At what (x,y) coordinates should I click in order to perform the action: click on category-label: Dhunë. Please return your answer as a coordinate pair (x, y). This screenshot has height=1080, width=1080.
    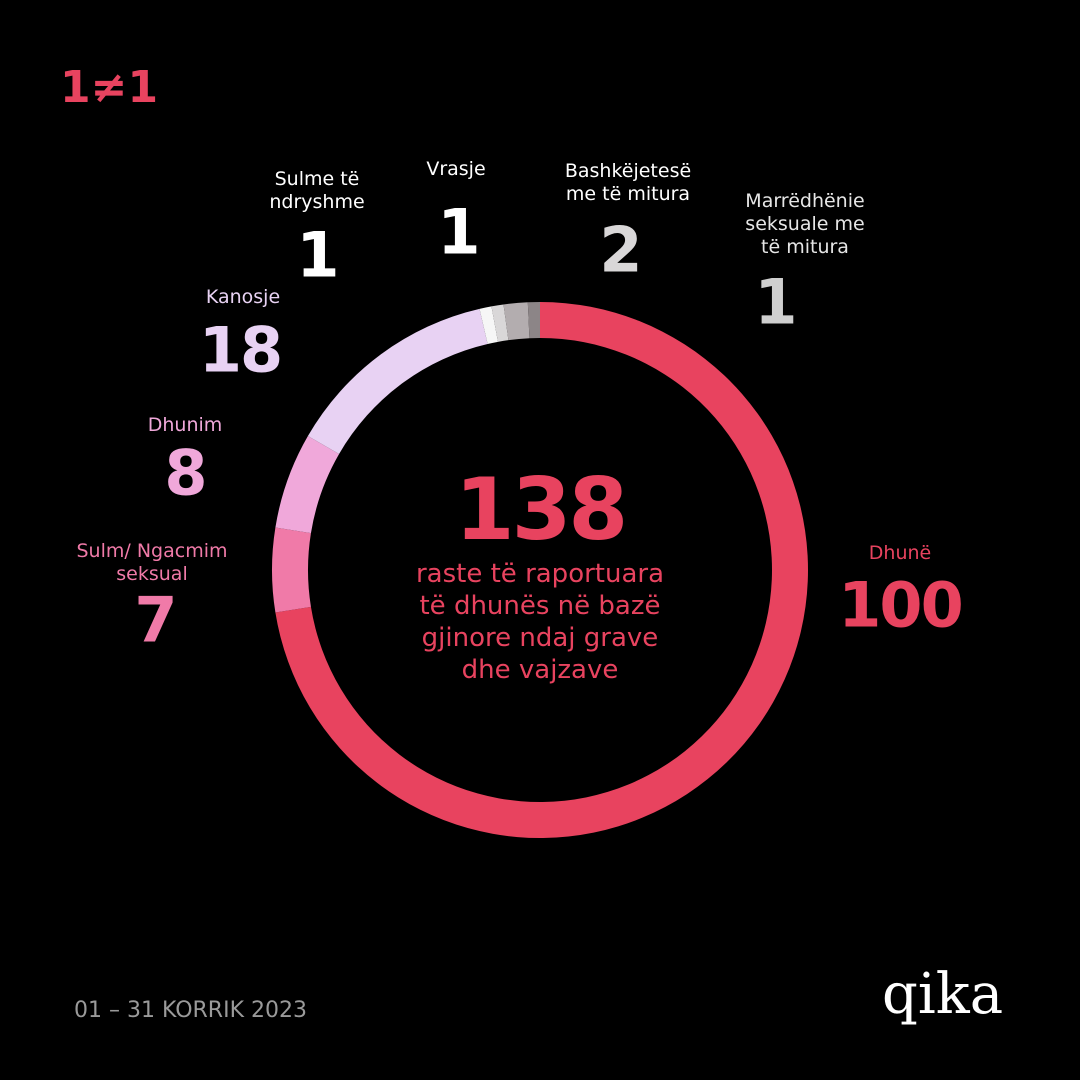
    Looking at the image, I should click on (900, 553).